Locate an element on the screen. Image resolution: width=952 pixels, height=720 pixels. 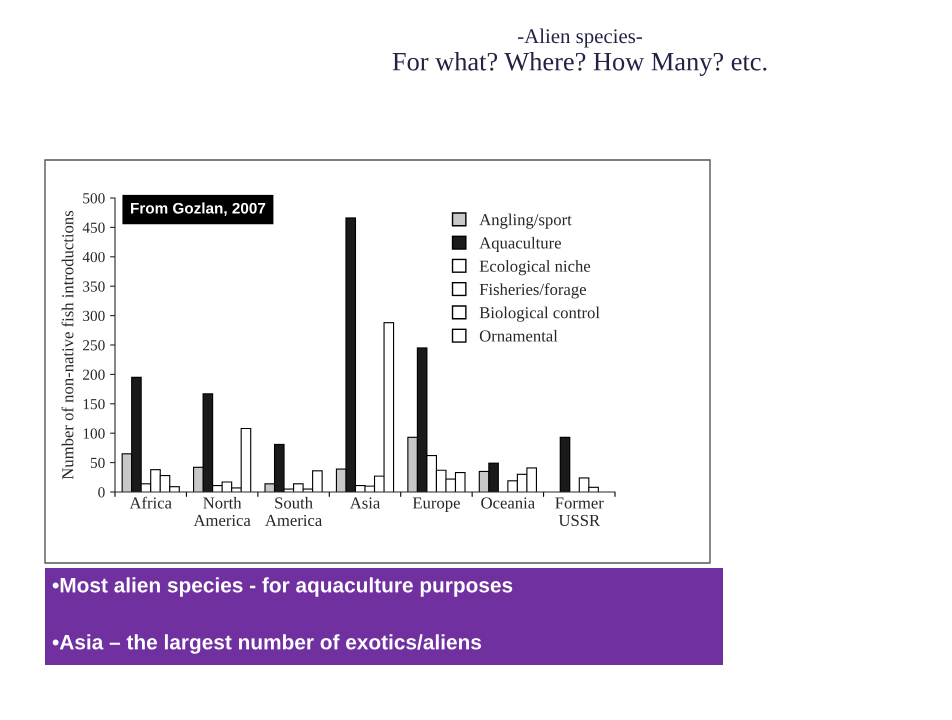
y-tick-label: 100 is located at coordinates (94, 433).